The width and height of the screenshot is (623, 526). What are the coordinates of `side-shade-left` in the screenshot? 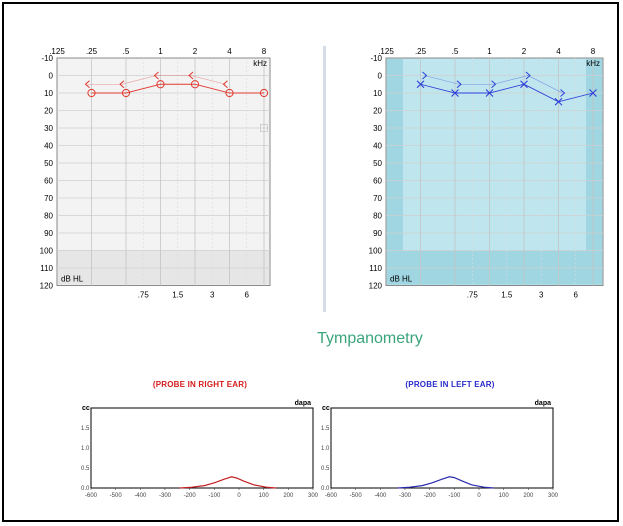 It's located at (395, 172).